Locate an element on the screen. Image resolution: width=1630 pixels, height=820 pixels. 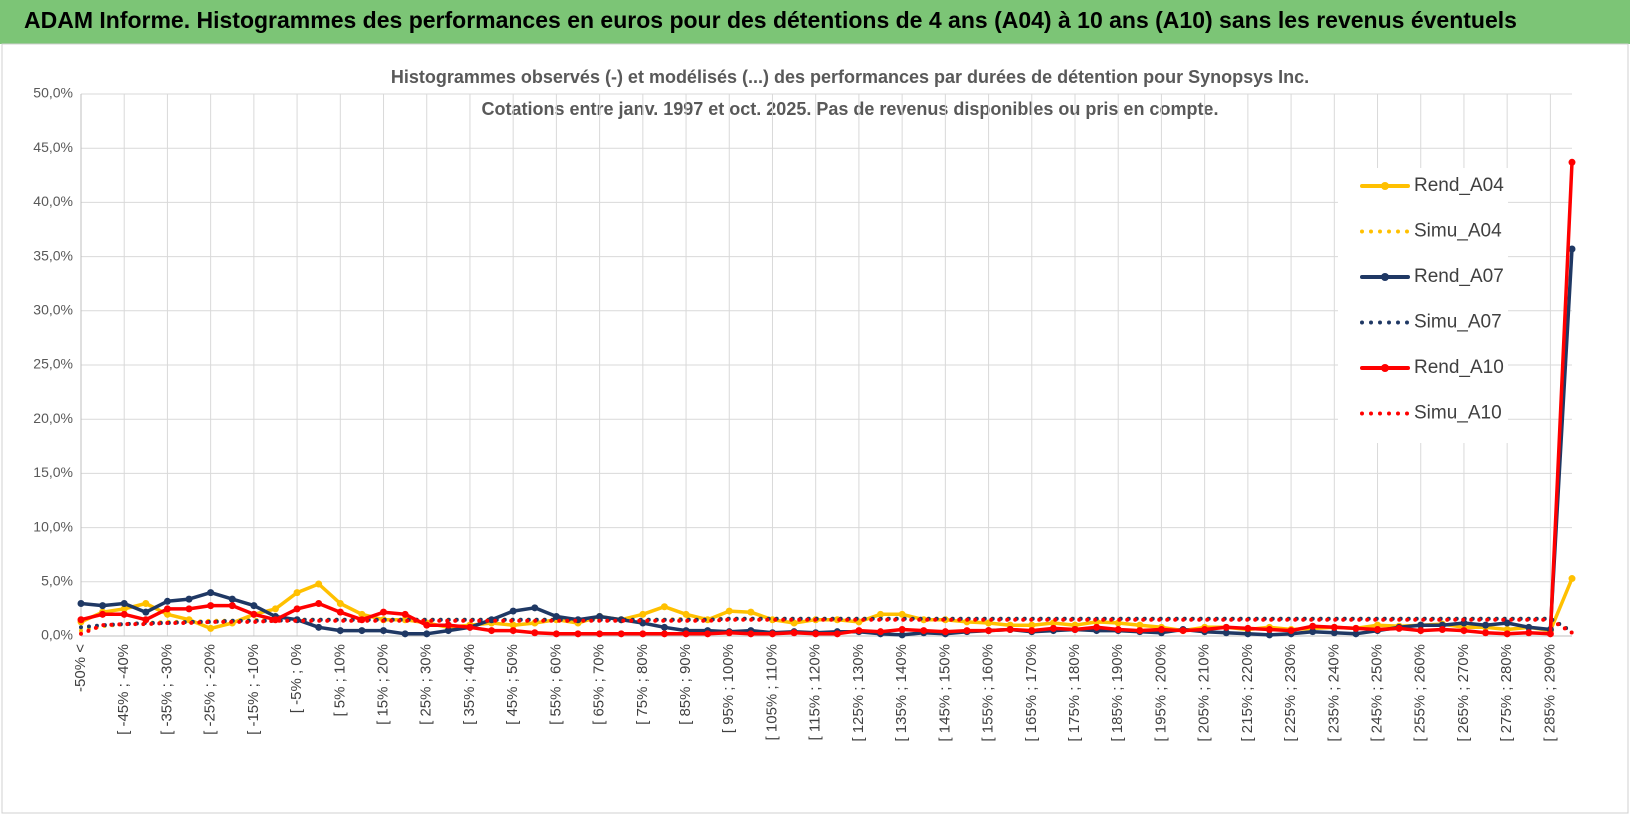
x-tick-label: [ 225% ; 230% is located at coordinates (1290, 693).